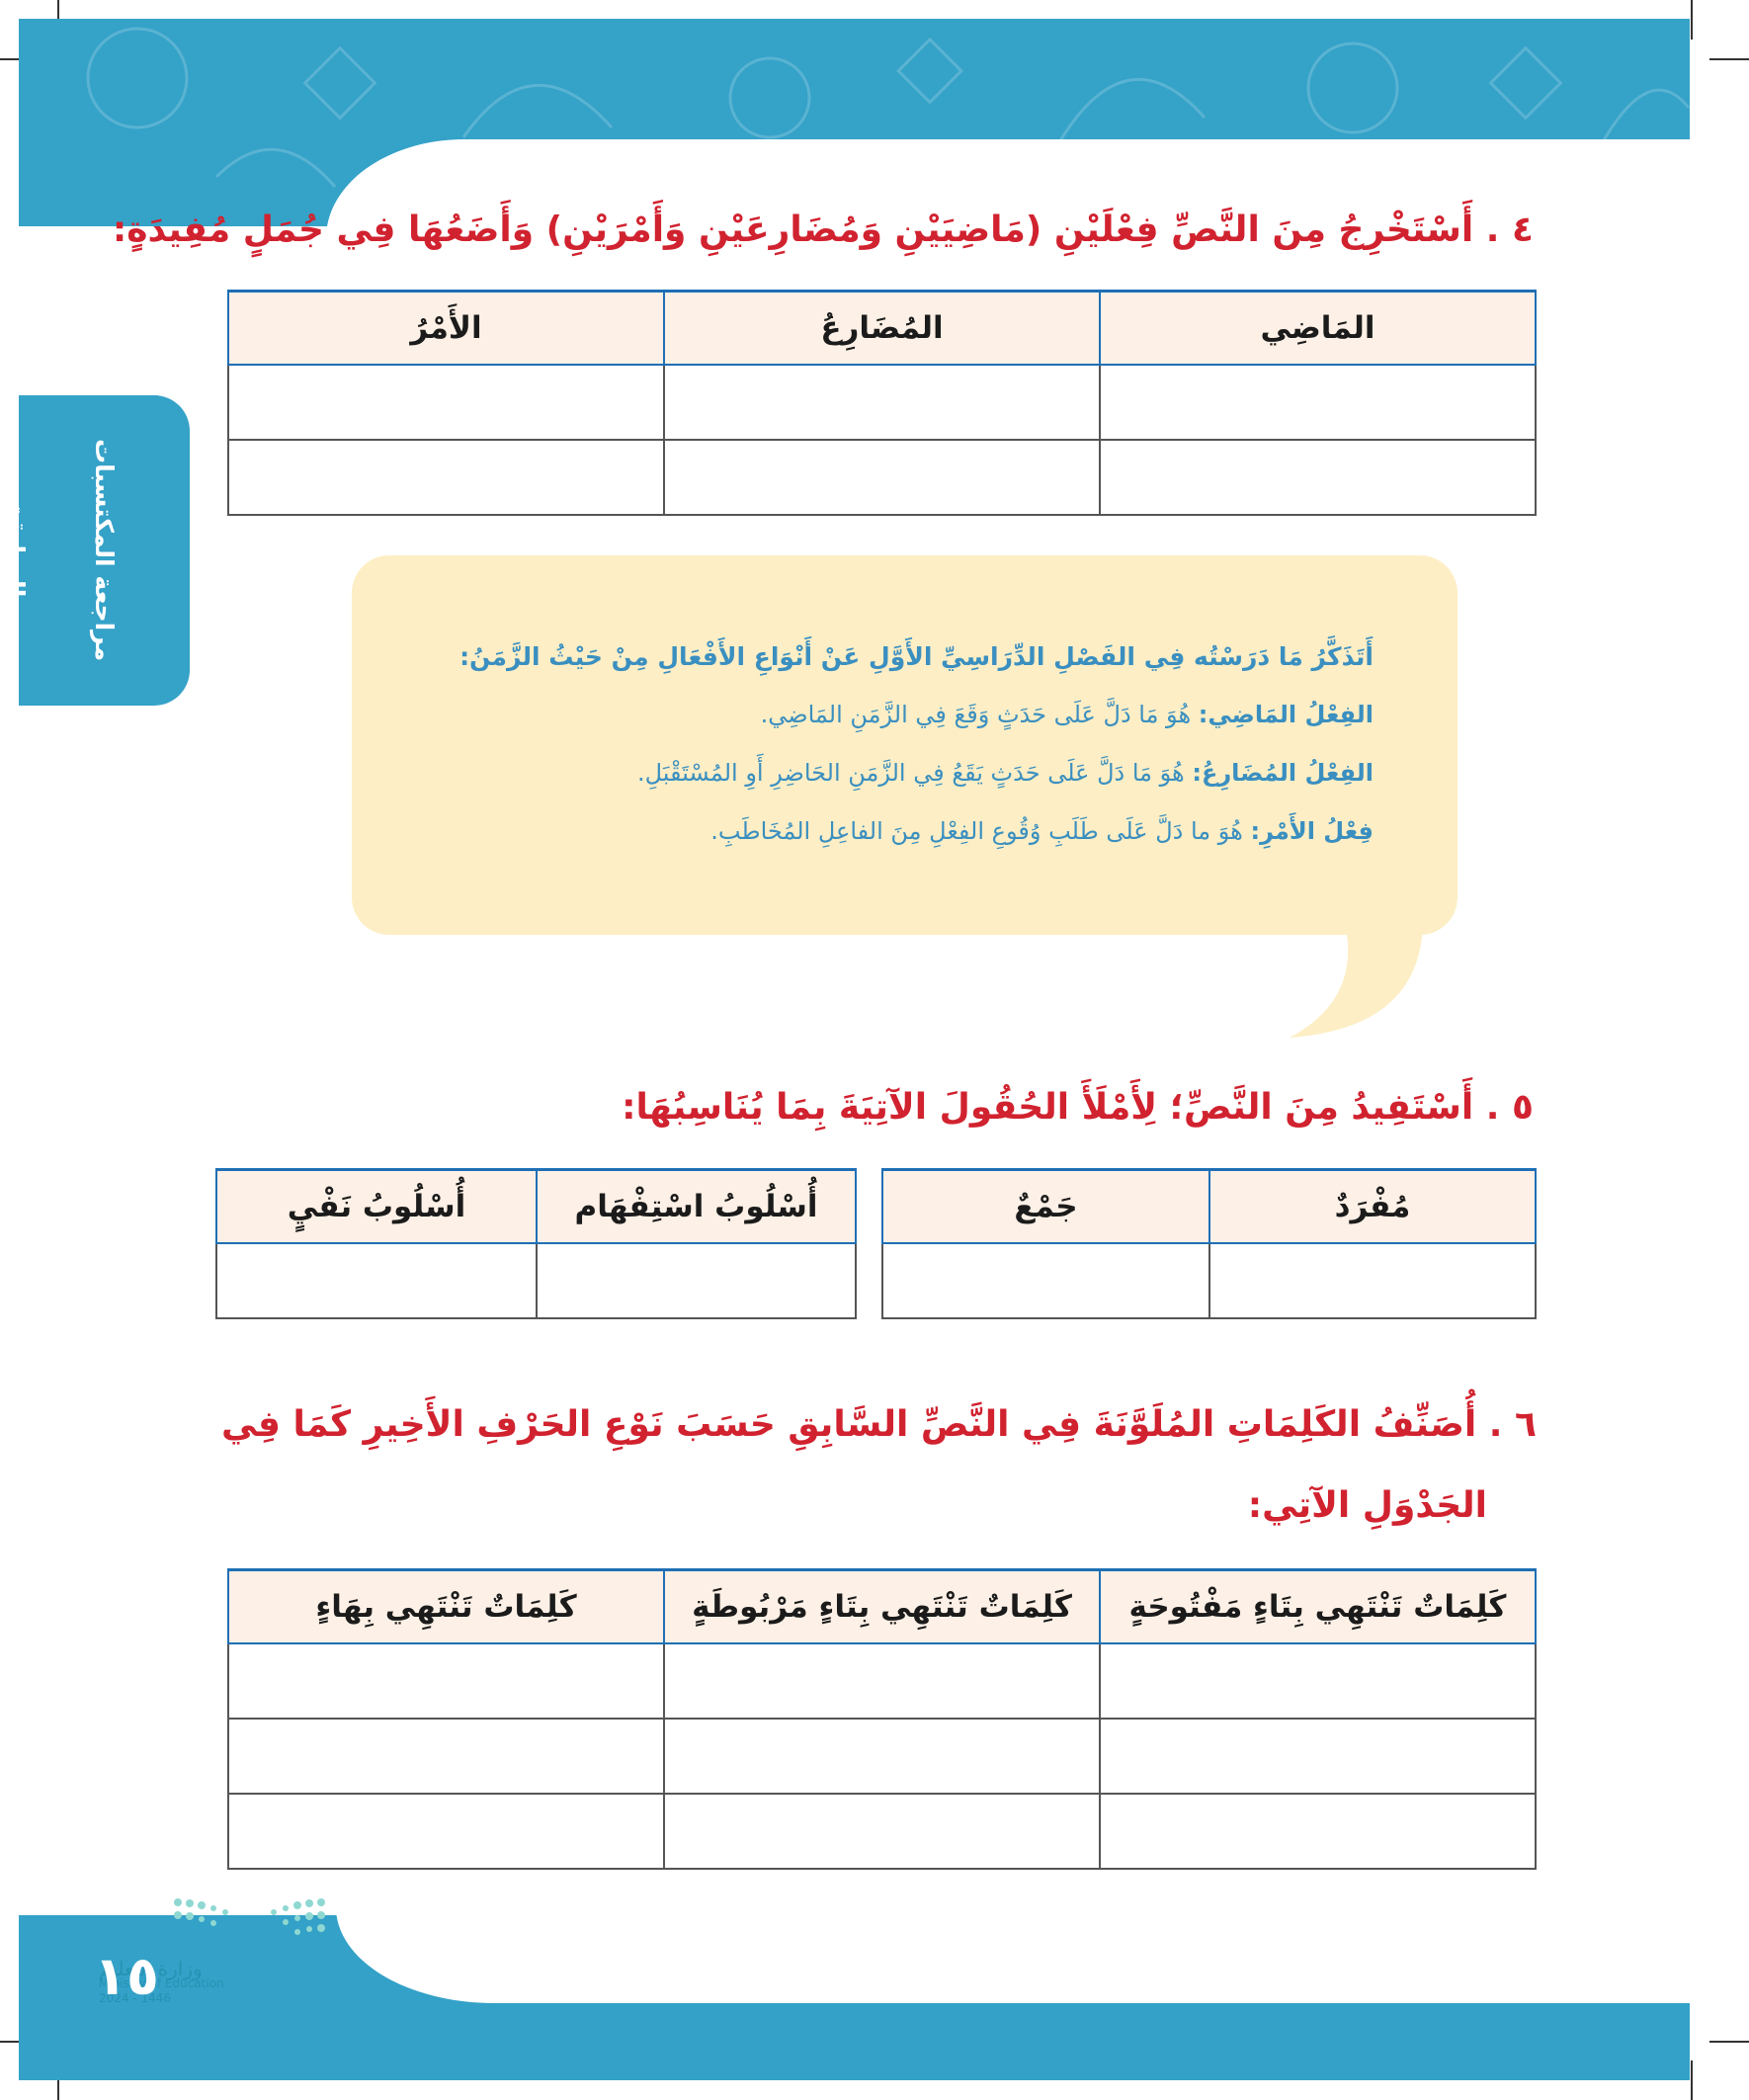 The image size is (1749, 2100). What do you see at coordinates (1017, 198) in the screenshot?
I see `banner-curve` at bounding box center [1017, 198].